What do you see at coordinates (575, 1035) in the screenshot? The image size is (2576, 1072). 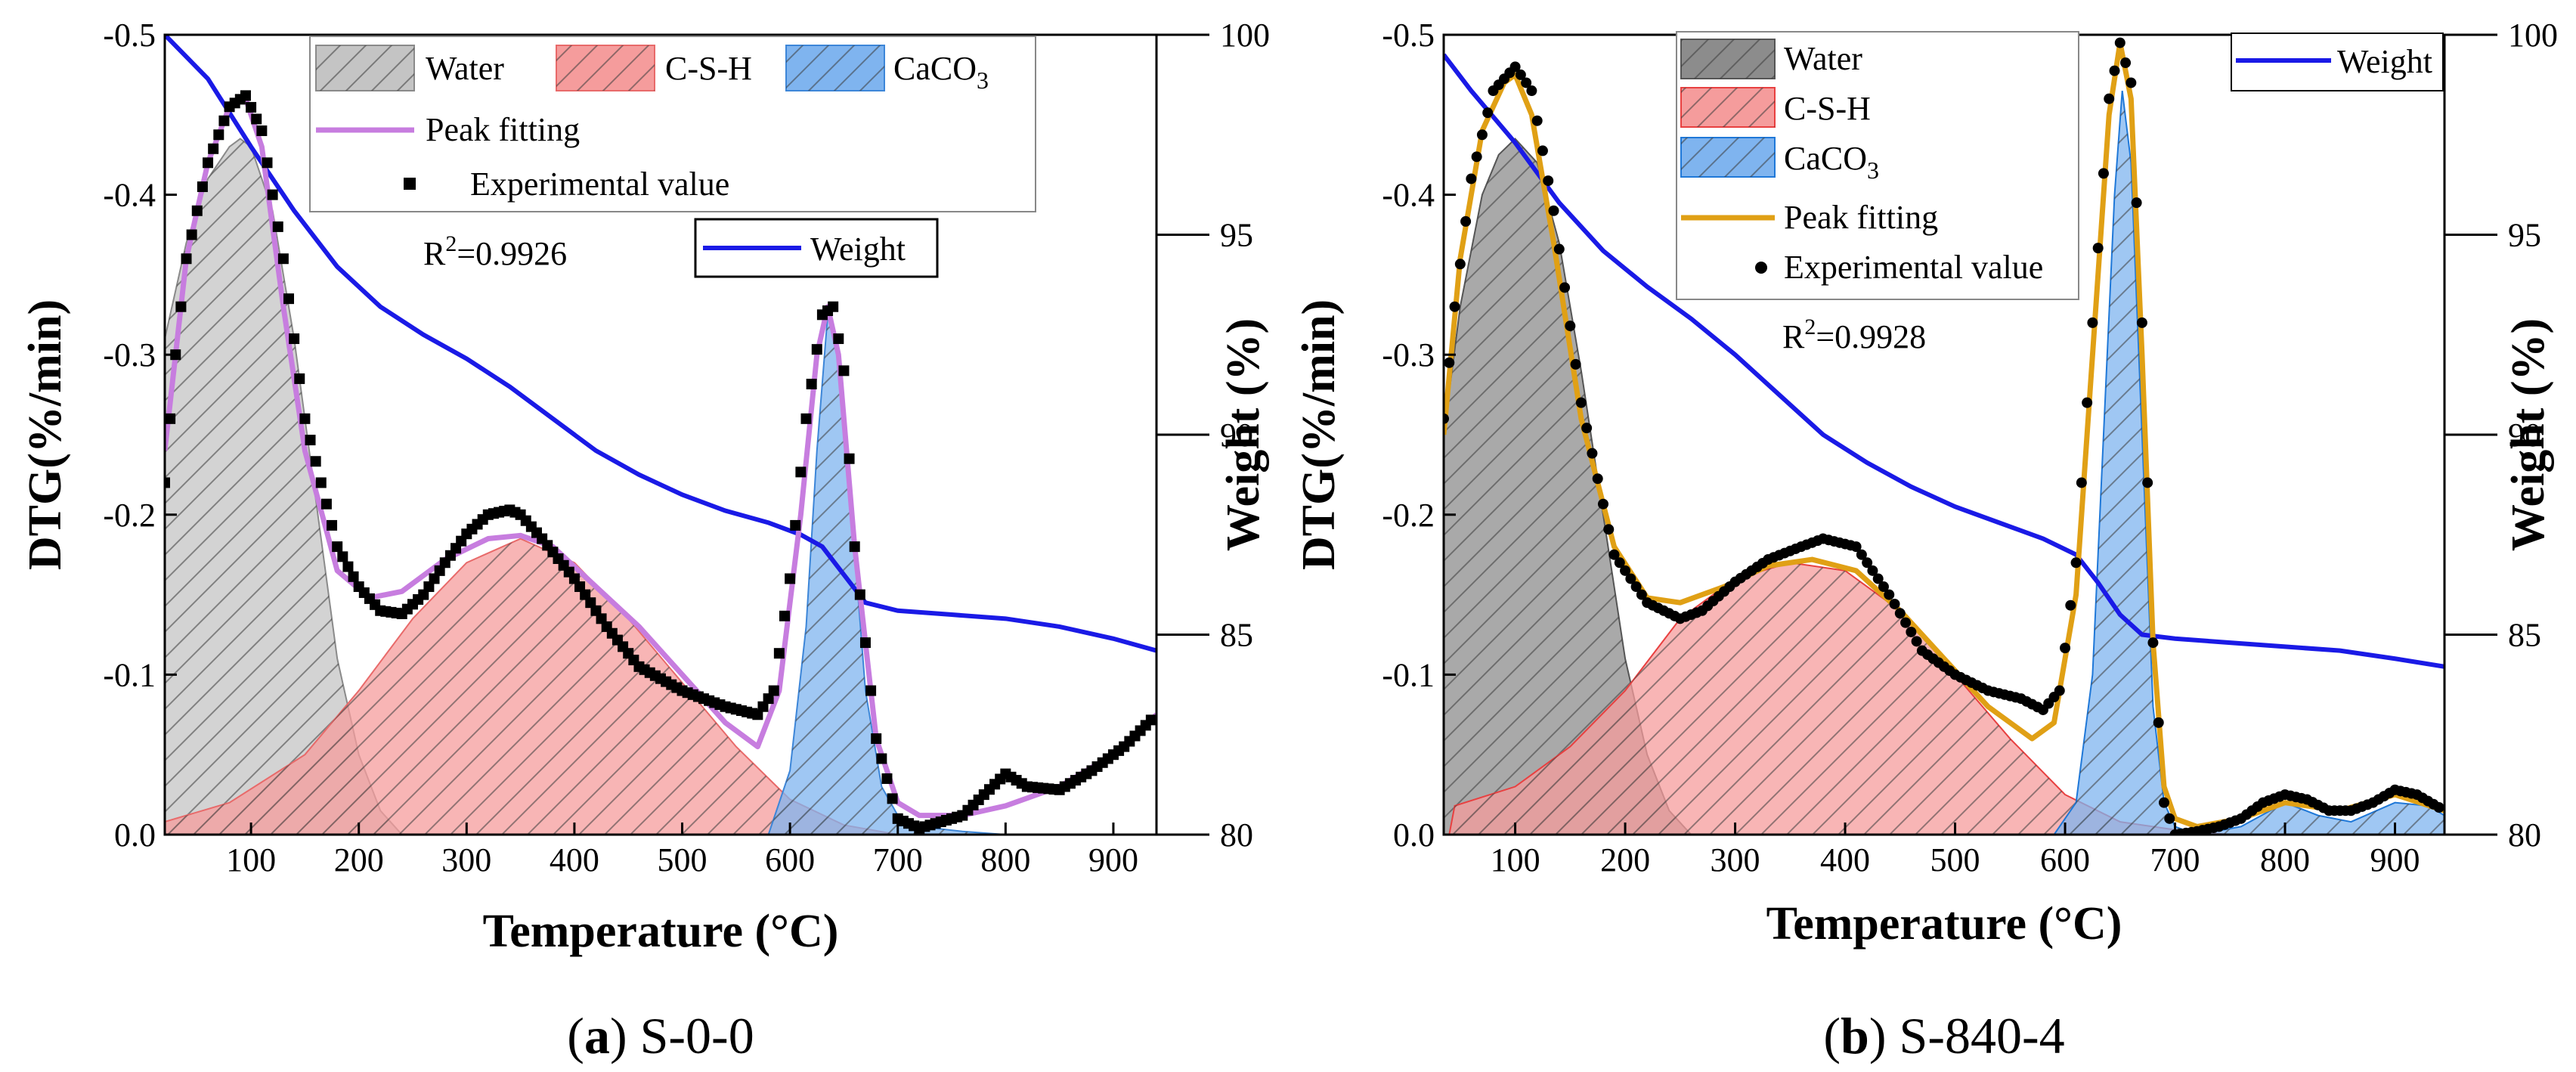 I see `caption-paren-open-a: (` at bounding box center [575, 1035].